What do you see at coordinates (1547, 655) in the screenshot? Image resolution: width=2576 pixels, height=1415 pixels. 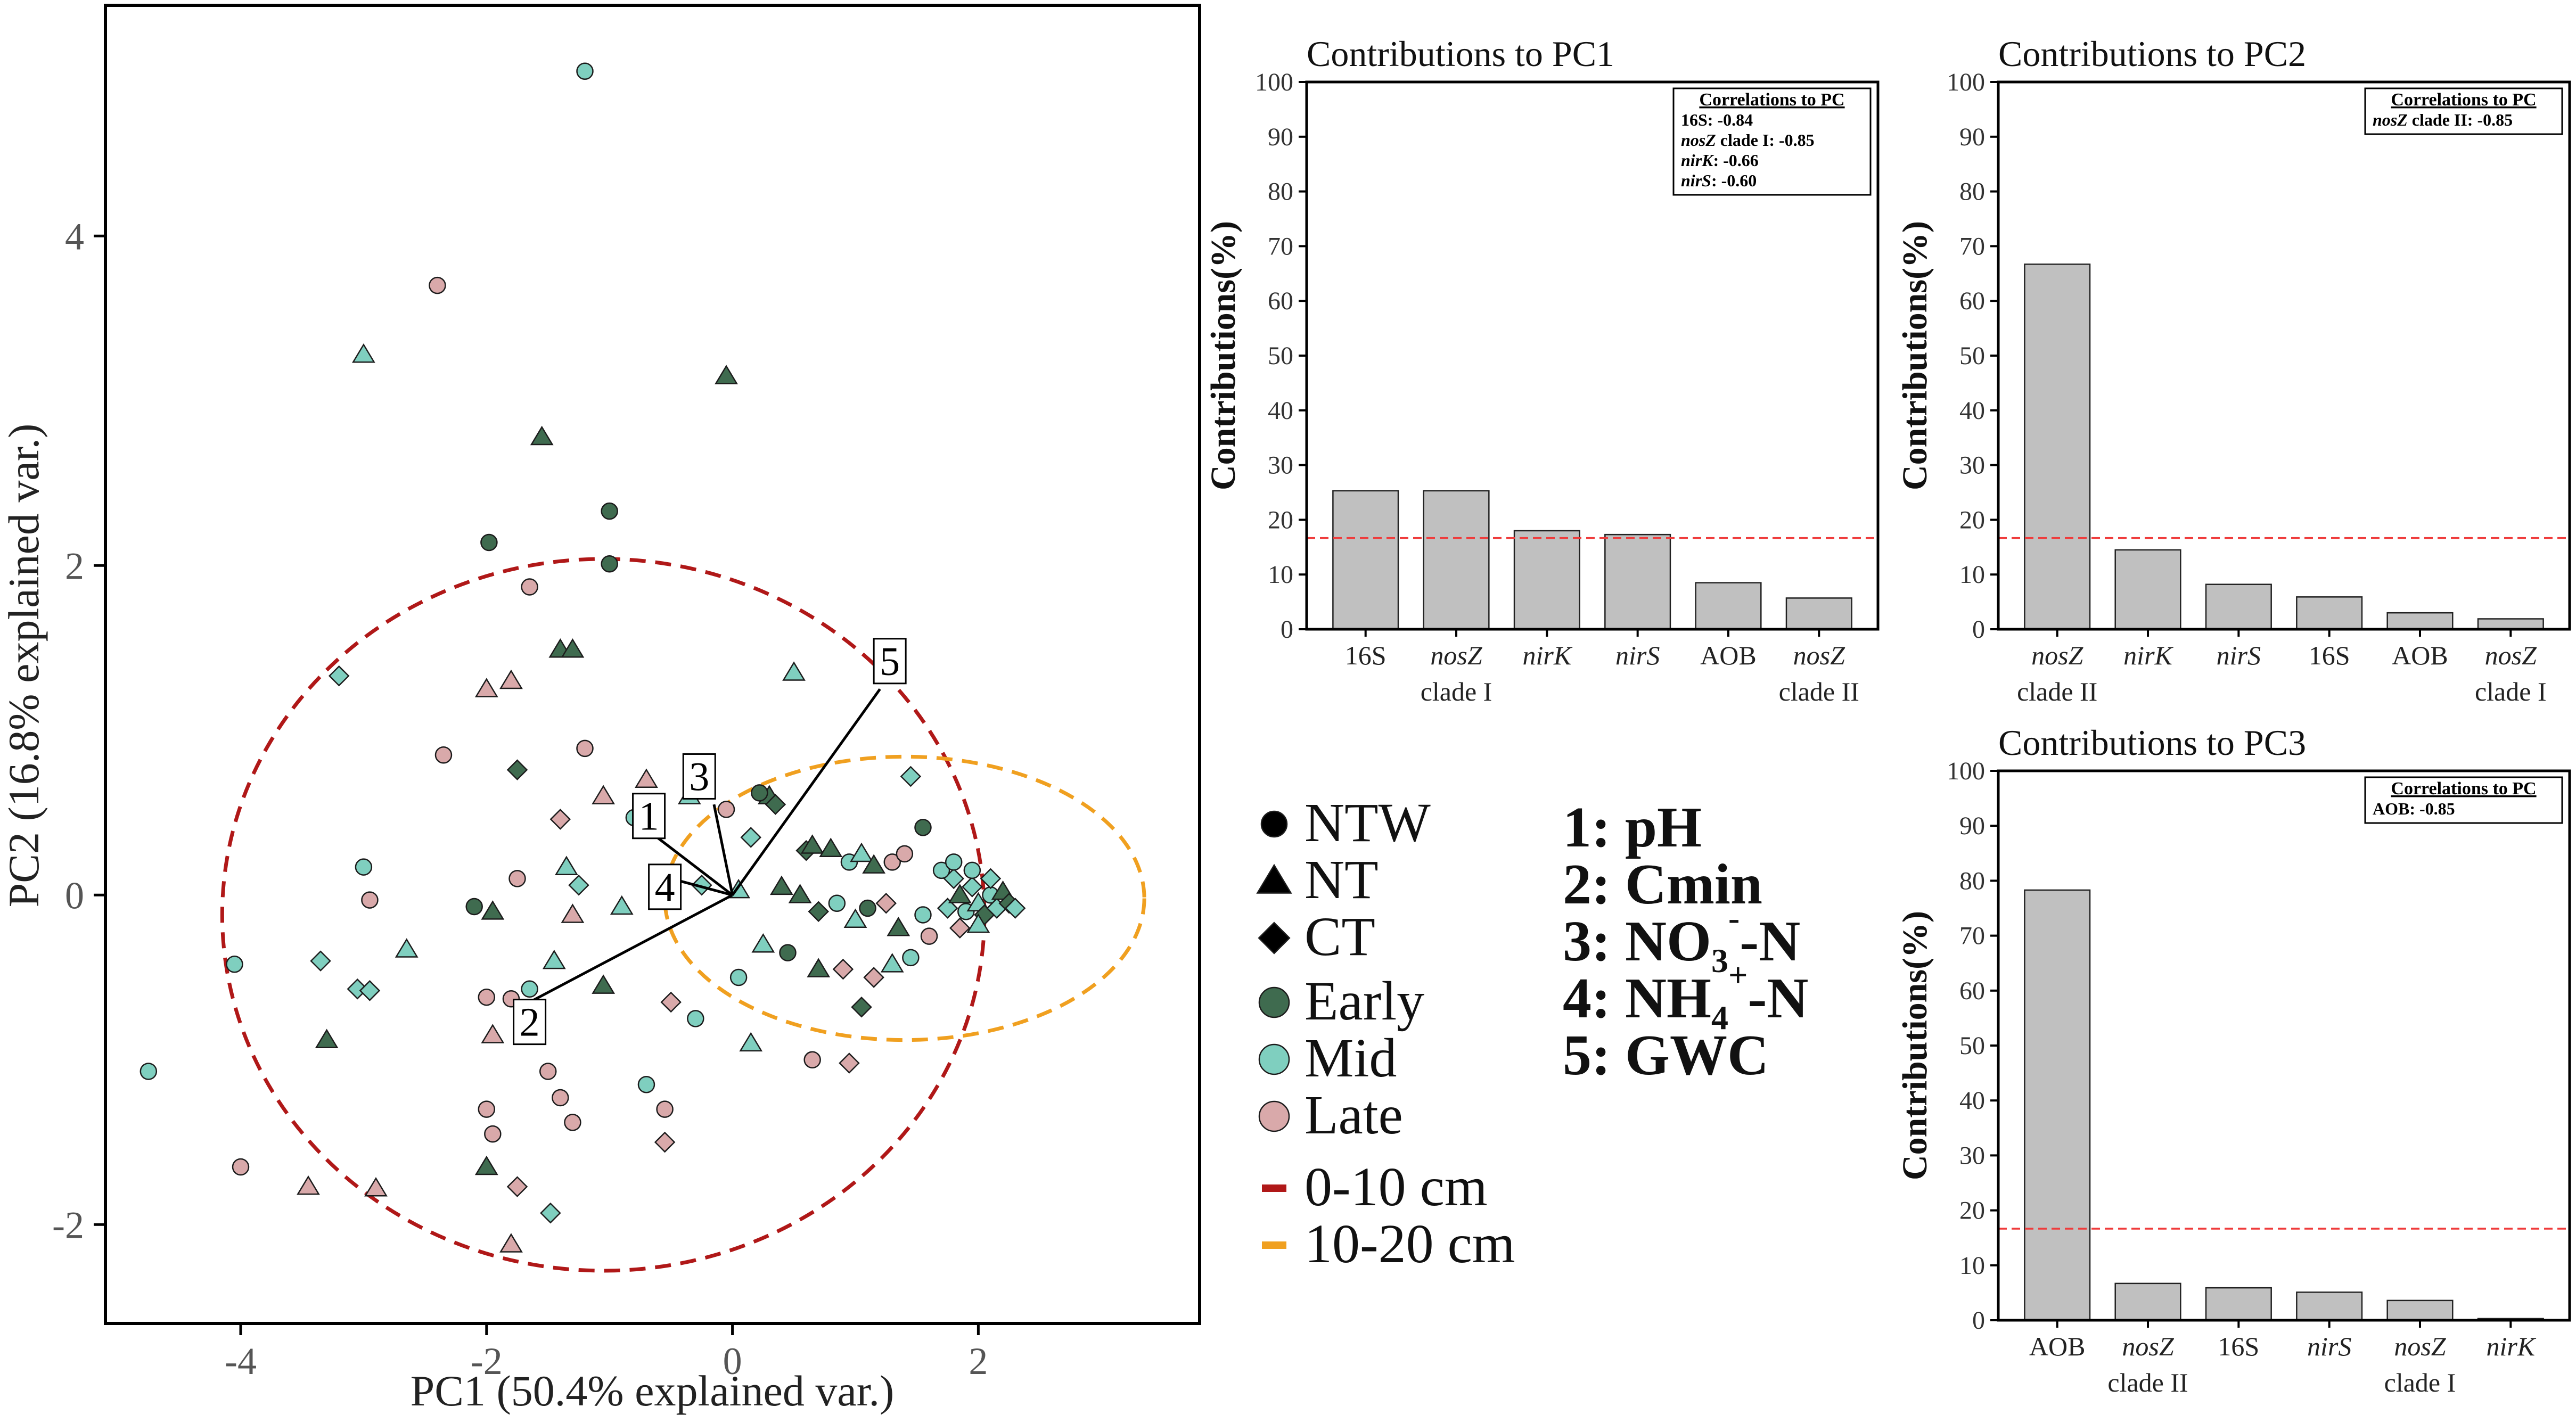 I see `bar-category-label: nirK` at bounding box center [1547, 655].